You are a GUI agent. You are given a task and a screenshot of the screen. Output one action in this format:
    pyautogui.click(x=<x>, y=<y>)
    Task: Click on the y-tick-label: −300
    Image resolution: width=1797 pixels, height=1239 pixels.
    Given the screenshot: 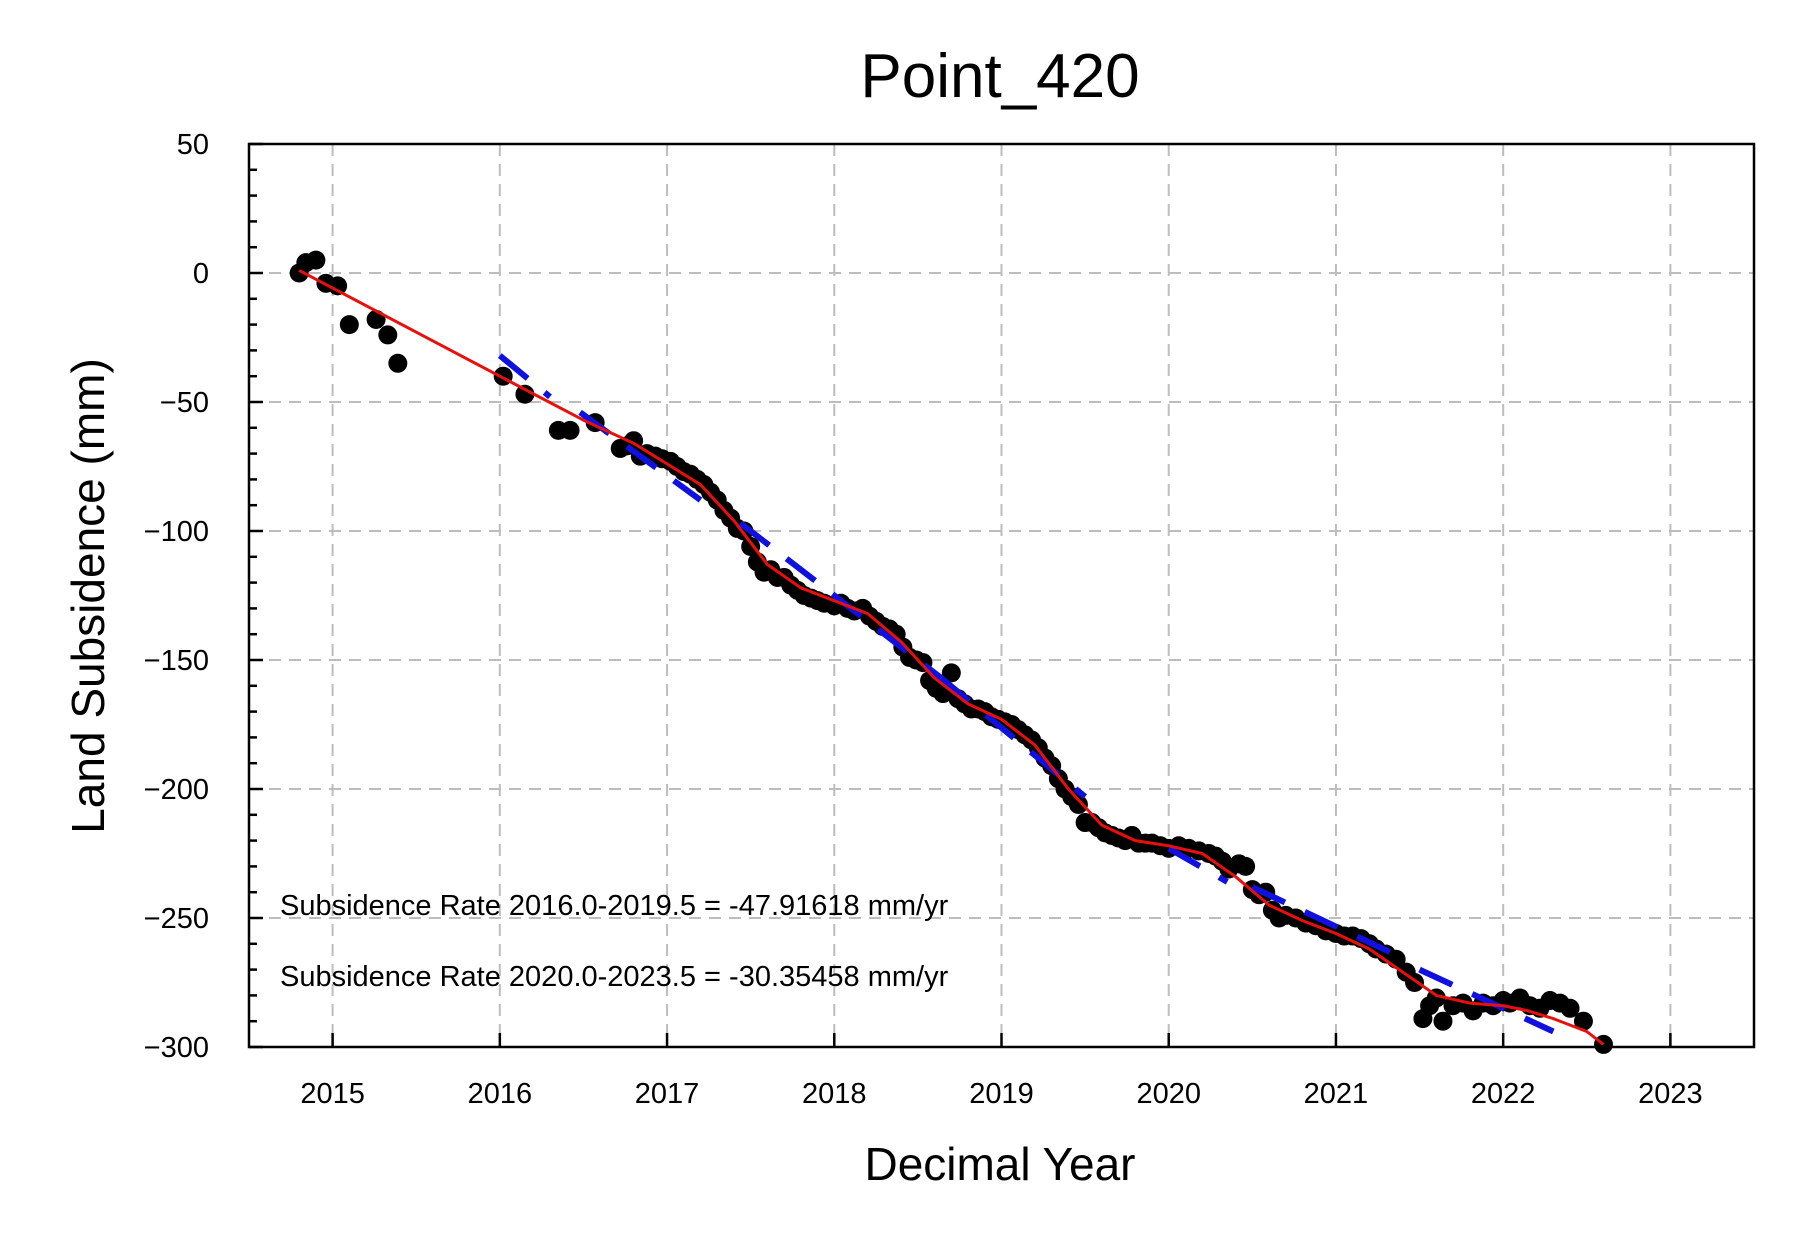 What is the action you would take?
    pyautogui.click(x=176, y=1048)
    